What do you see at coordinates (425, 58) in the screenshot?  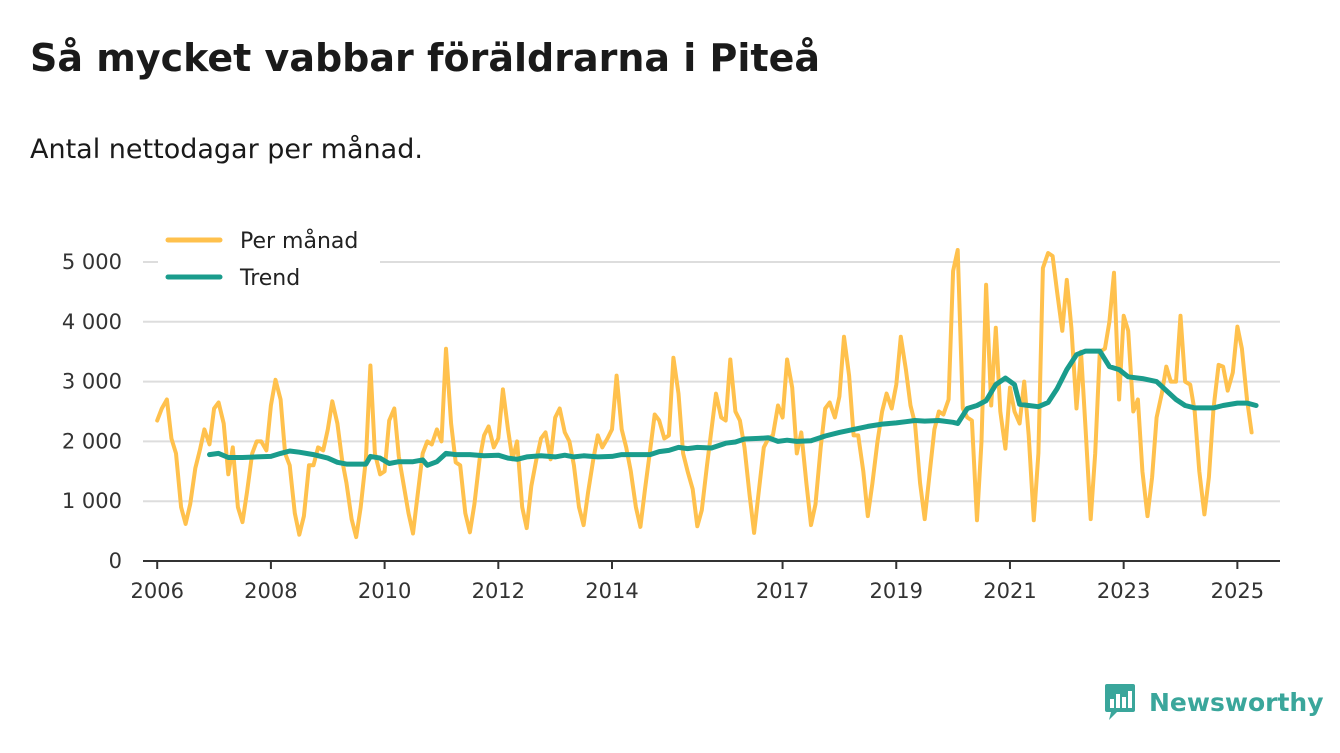 I see `chart-title: Så mycket vabbar föräldrarna i Piteå` at bounding box center [425, 58].